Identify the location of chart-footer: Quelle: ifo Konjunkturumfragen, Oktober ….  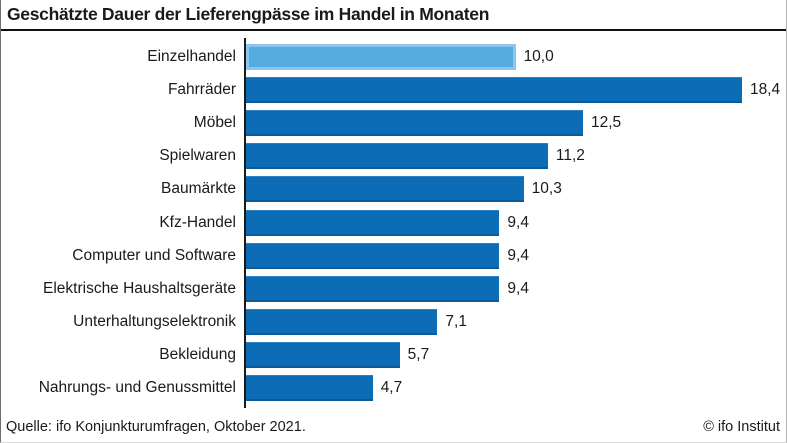
(393, 428).